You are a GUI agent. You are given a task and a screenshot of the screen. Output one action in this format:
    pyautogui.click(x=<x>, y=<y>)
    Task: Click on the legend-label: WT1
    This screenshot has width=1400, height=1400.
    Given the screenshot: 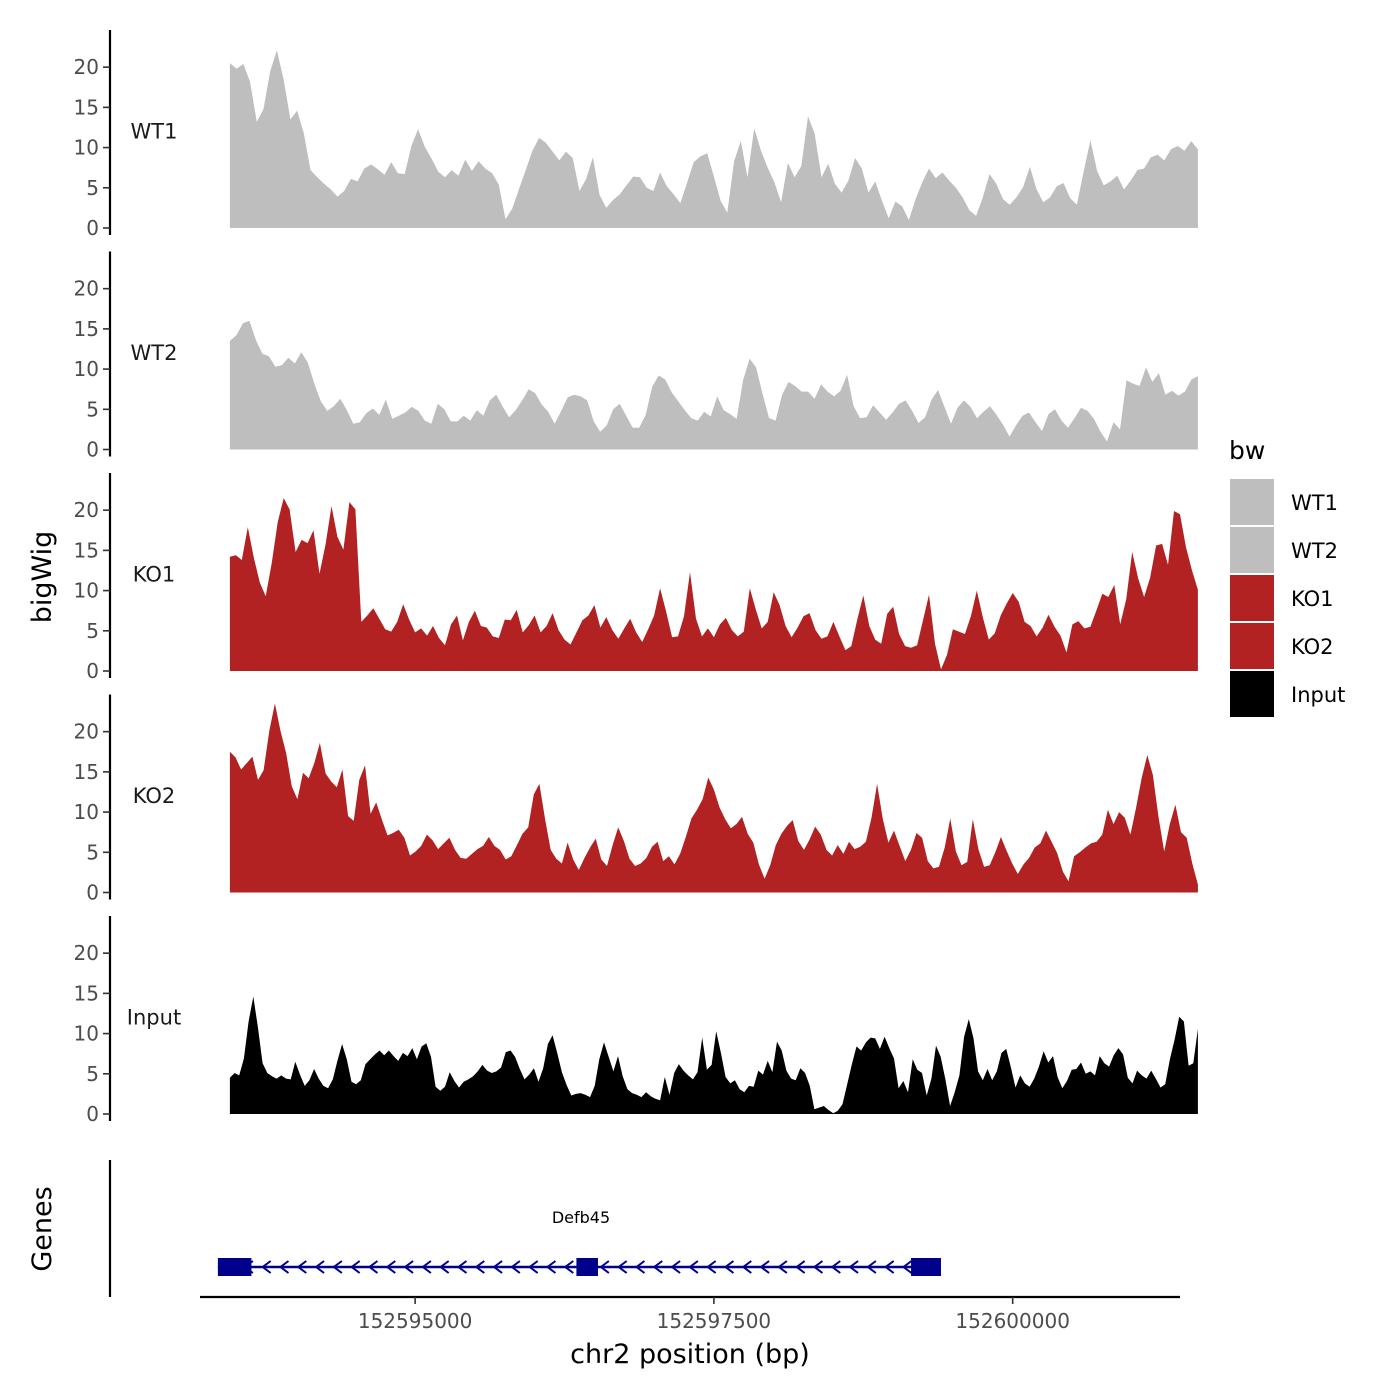 What is the action you would take?
    pyautogui.click(x=1314, y=503)
    